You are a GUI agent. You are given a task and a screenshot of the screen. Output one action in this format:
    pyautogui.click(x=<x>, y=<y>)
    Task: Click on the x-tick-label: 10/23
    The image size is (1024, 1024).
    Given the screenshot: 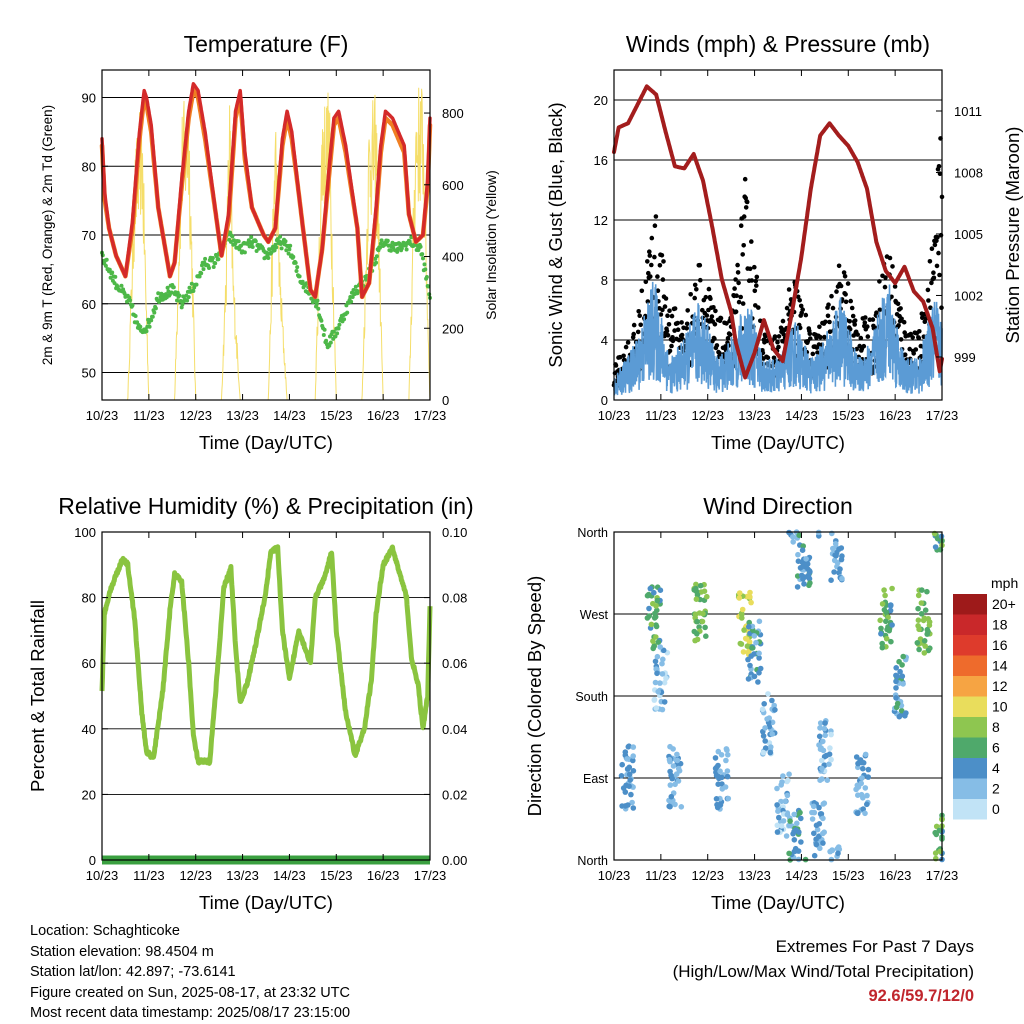 What is the action you would take?
    pyautogui.click(x=614, y=875)
    